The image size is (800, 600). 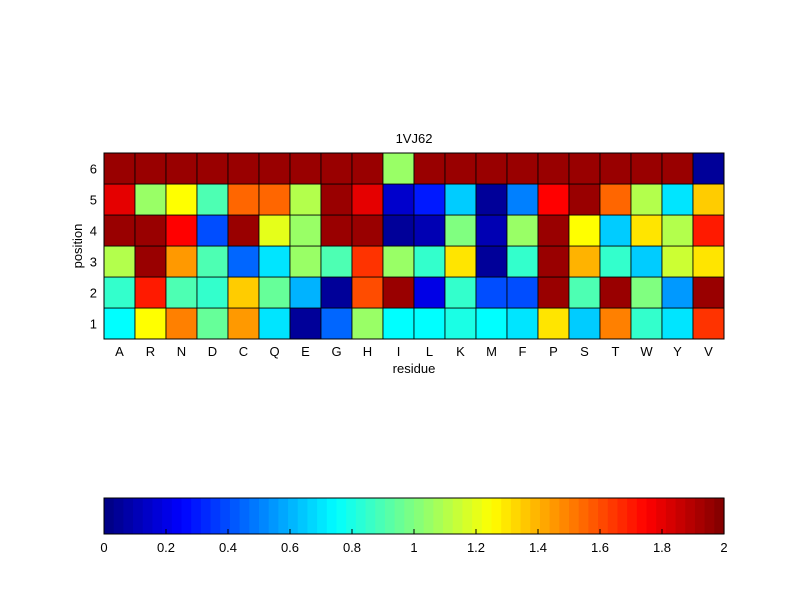 What do you see at coordinates (723, 547) in the screenshot?
I see `colorbar-tick-label: 2` at bounding box center [723, 547].